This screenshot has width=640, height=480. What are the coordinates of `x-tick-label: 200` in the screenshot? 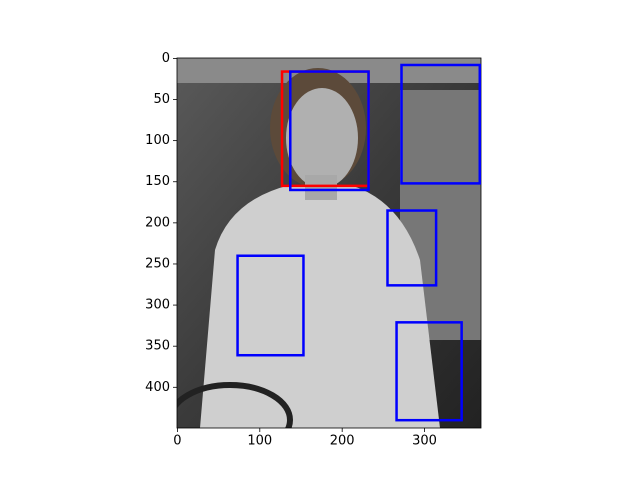 It's located at (342, 441).